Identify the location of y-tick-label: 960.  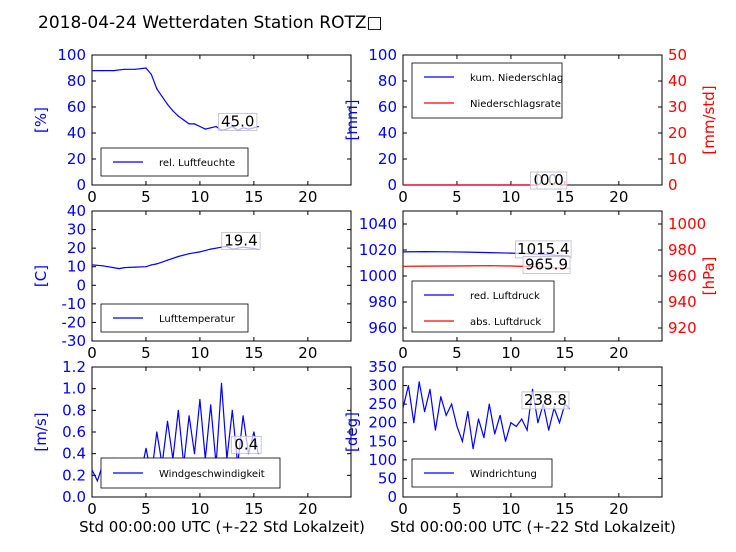
(382, 328).